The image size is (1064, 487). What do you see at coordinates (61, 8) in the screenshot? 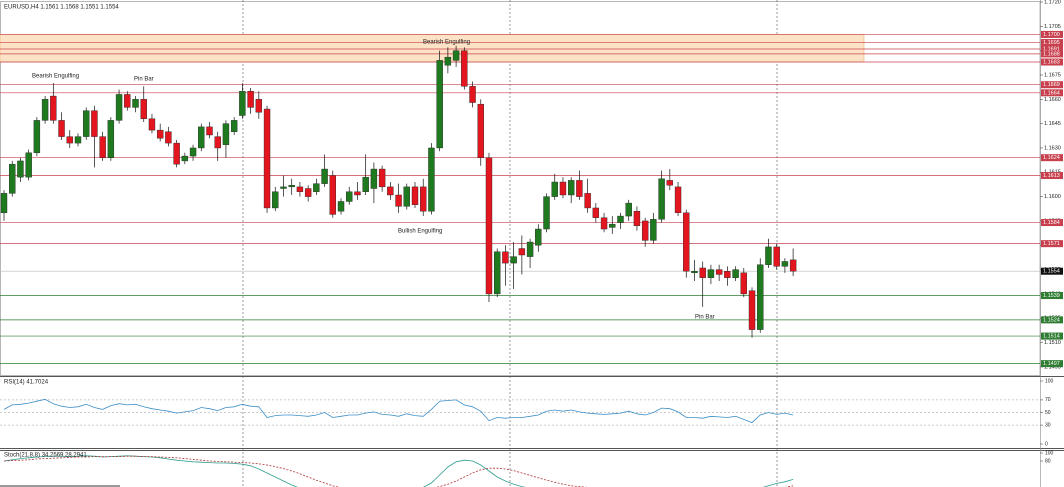
I see `chart-title: EURUSD,H4 1.1561 1.1568 1.1551 1.1554` at bounding box center [61, 8].